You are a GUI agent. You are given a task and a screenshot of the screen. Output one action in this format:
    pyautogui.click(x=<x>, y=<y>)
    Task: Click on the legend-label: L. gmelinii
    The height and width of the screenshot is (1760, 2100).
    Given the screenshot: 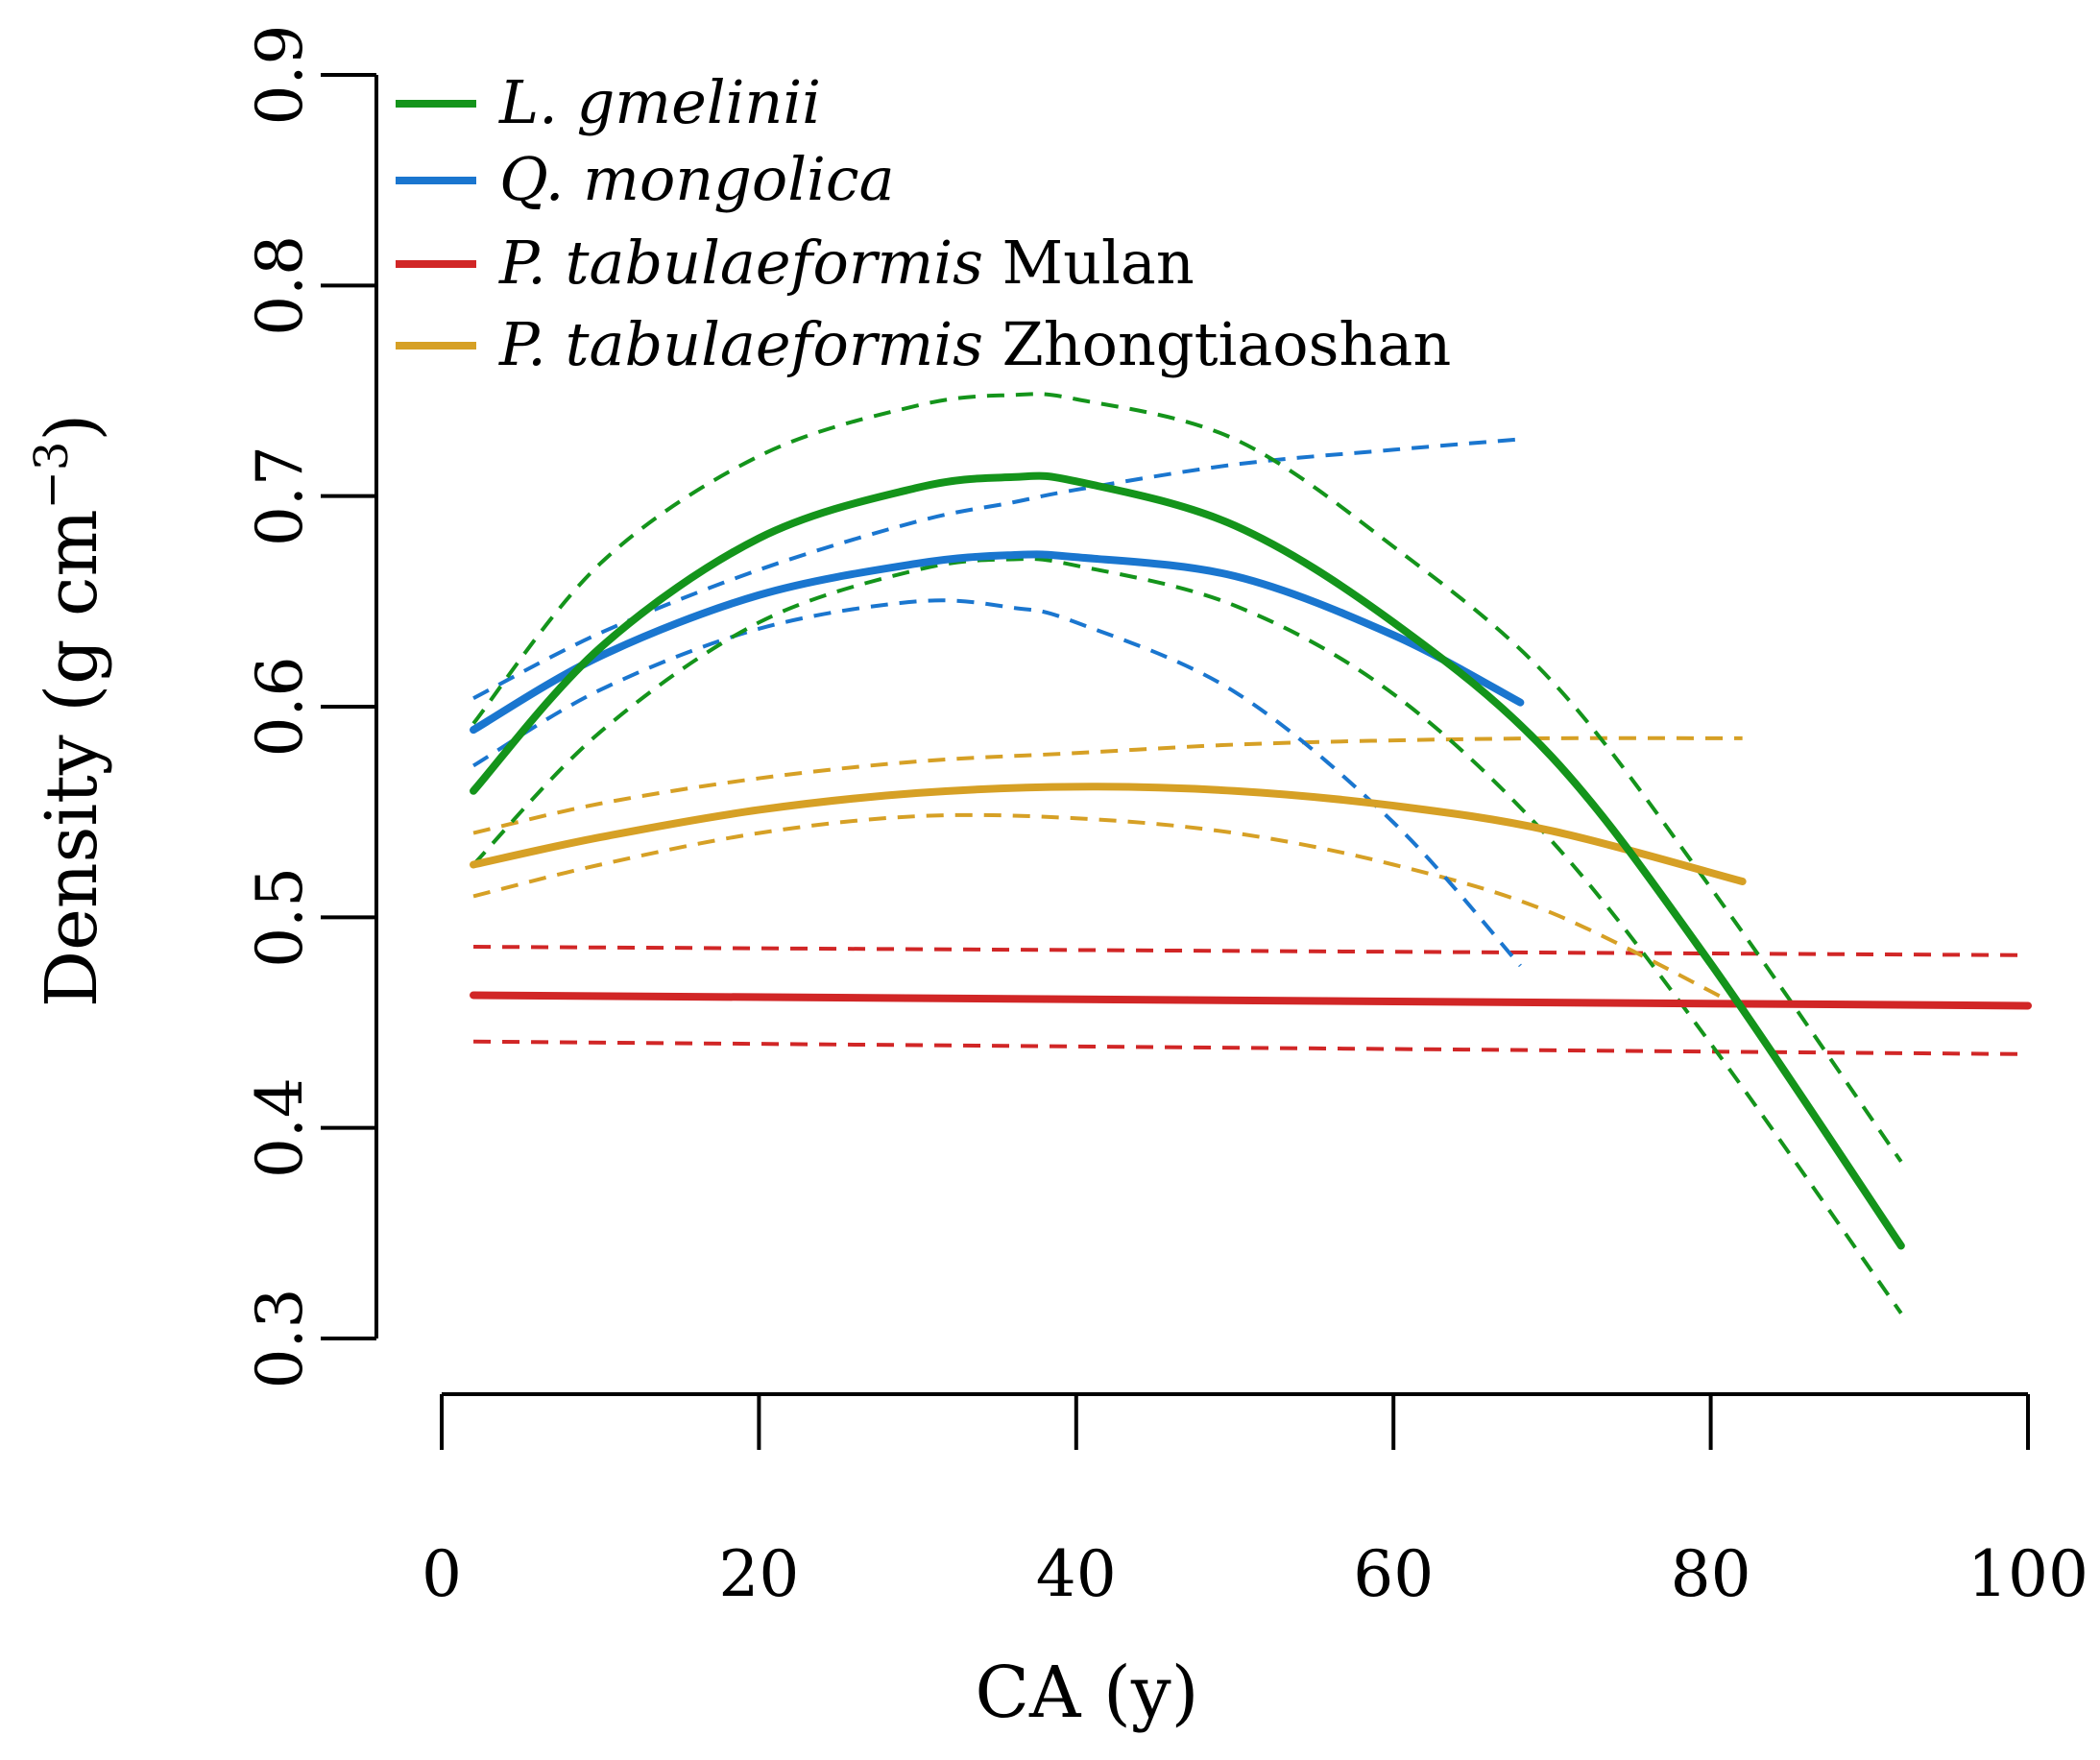 What is the action you would take?
    pyautogui.click(x=659, y=102)
    